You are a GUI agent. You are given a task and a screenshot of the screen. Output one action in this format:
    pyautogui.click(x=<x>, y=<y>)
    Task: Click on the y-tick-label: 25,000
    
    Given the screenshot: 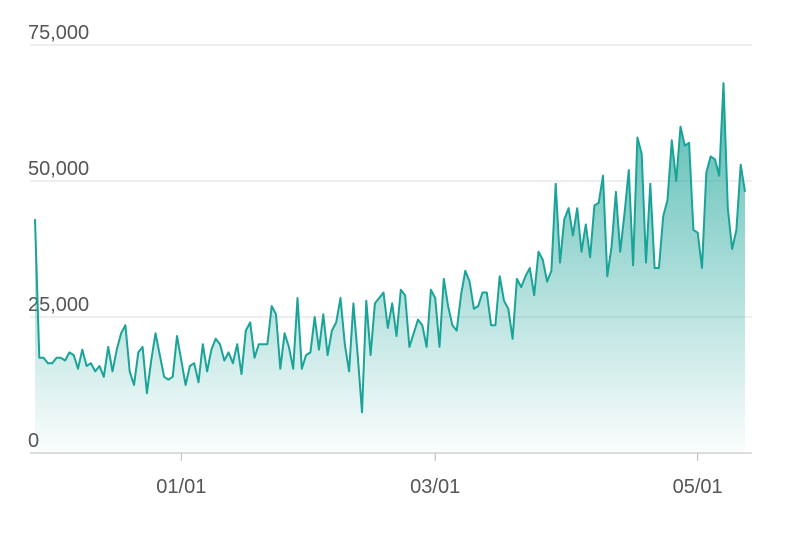 What is the action you would take?
    pyautogui.click(x=58, y=305)
    